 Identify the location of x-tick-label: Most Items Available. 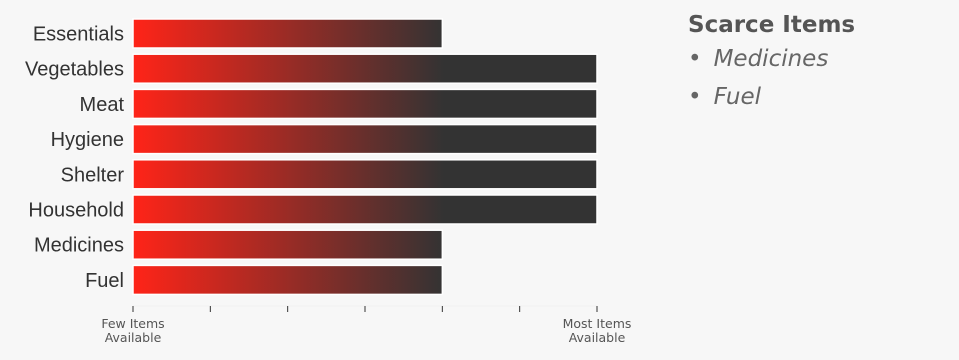
(597, 330).